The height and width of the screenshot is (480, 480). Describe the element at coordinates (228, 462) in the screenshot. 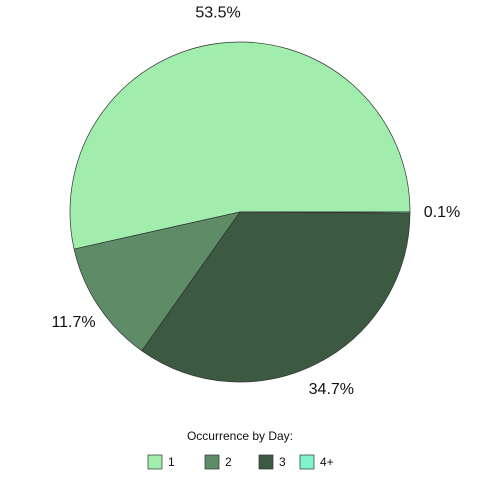

I see `legend-label: 2` at that location.